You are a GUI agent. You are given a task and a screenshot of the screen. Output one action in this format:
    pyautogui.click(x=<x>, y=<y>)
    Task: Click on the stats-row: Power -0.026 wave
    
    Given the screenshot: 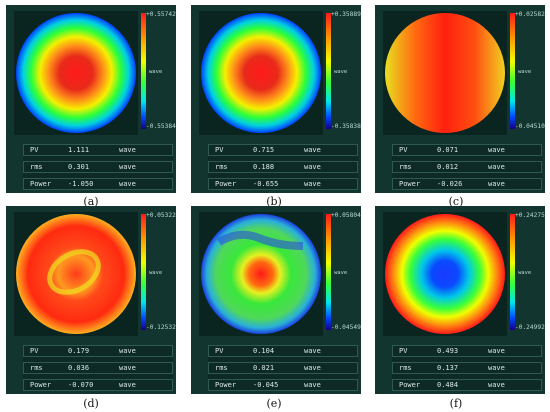 What is the action you would take?
    pyautogui.click(x=467, y=184)
    